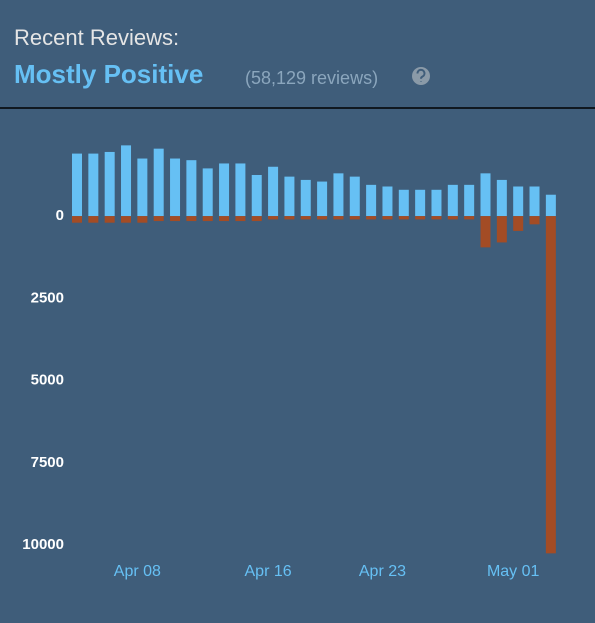 Image resolution: width=595 pixels, height=623 pixels. What do you see at coordinates (47, 297) in the screenshot?
I see `y-tick-label: 2500` at bounding box center [47, 297].